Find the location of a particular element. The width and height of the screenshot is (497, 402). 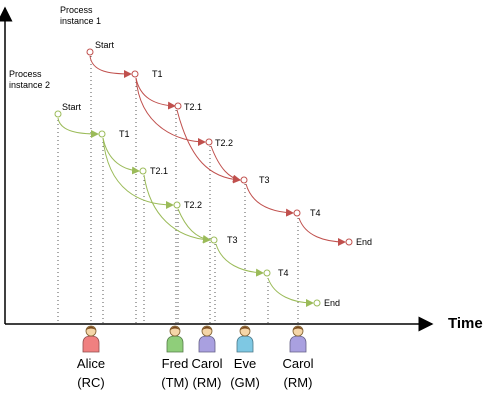

person-3: Eve (GM) is located at coordinates (245, 357).